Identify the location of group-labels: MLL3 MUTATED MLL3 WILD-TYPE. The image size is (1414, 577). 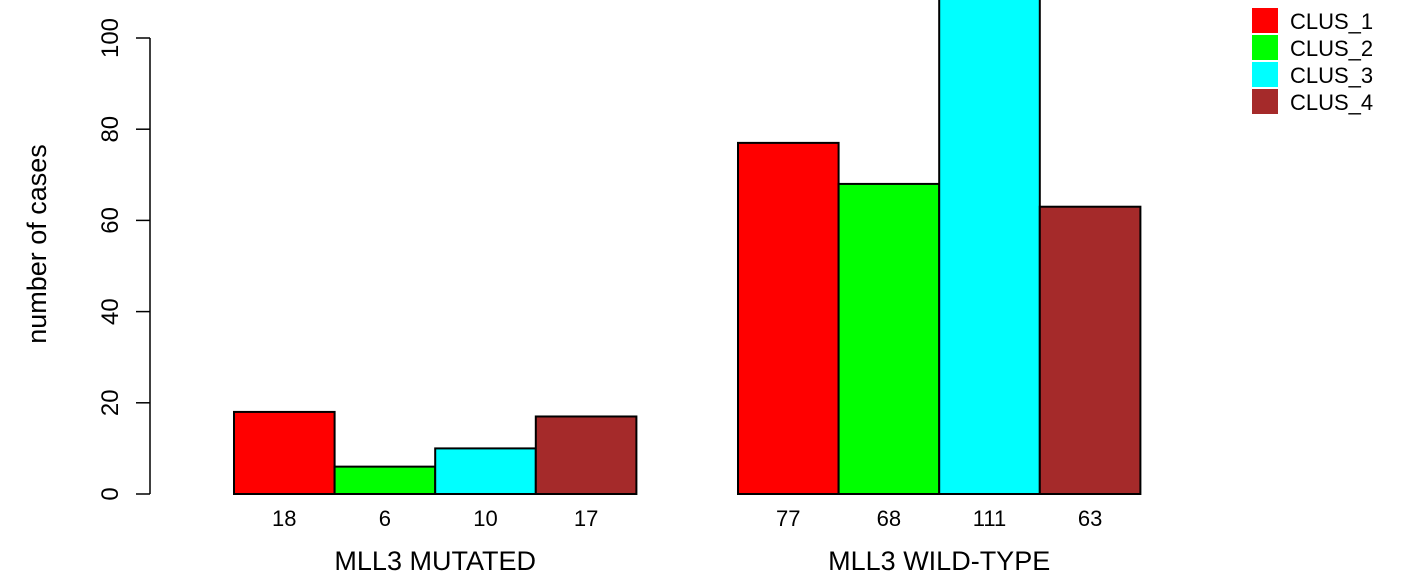
(692, 561).